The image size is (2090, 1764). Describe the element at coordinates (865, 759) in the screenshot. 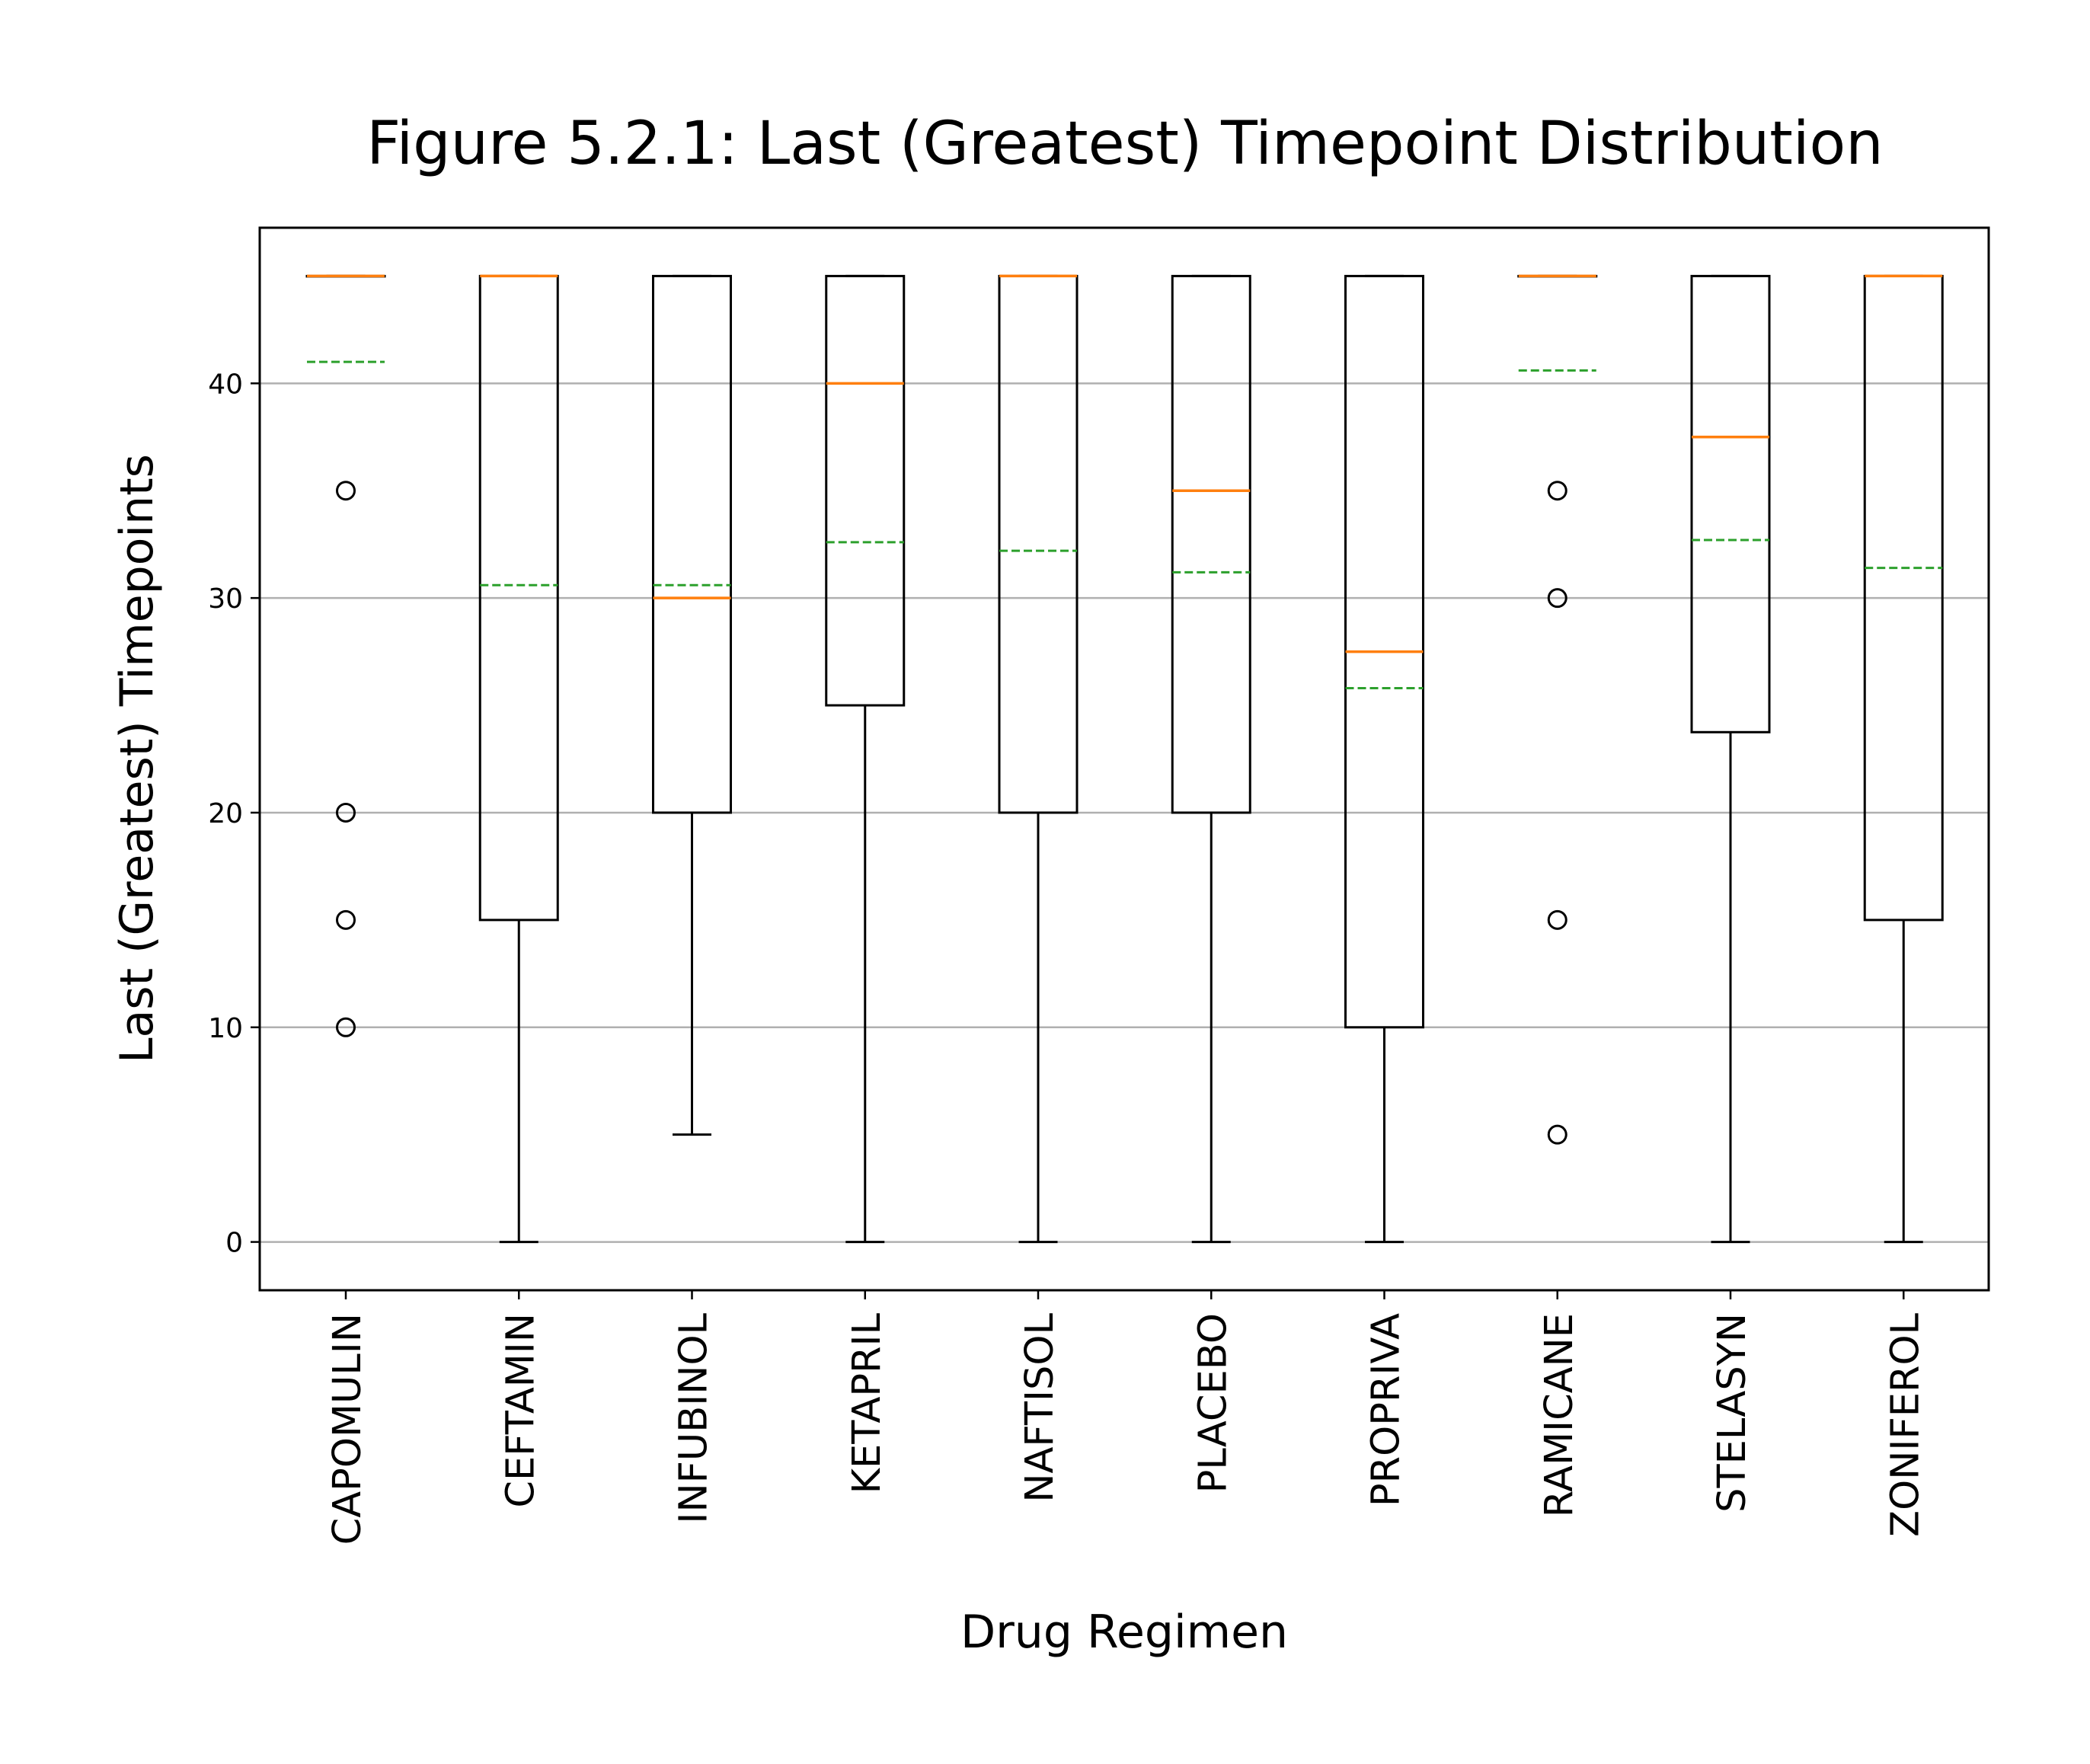

I see `box-ketapril` at that location.